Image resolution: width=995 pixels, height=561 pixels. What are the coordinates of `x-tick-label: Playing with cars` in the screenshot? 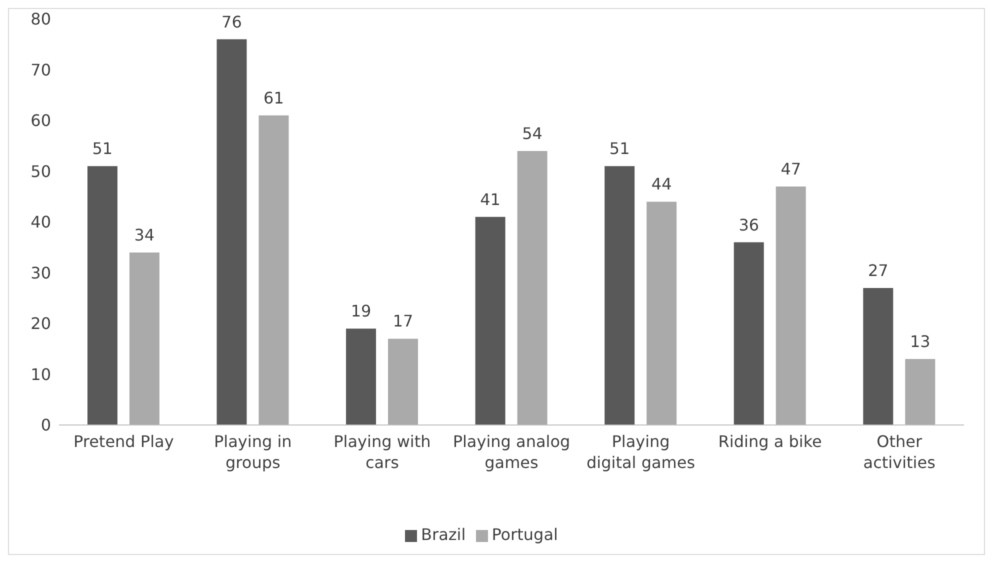 It's located at (382, 452).